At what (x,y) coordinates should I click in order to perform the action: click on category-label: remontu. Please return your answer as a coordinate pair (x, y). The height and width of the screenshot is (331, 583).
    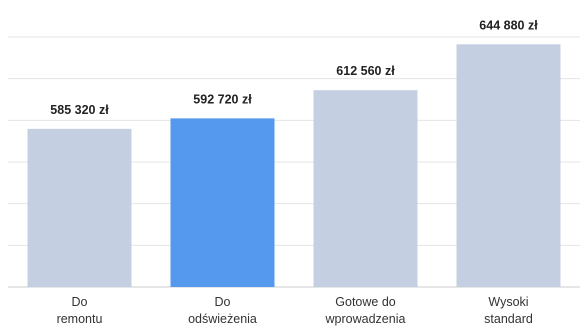
    Looking at the image, I should click on (80, 319).